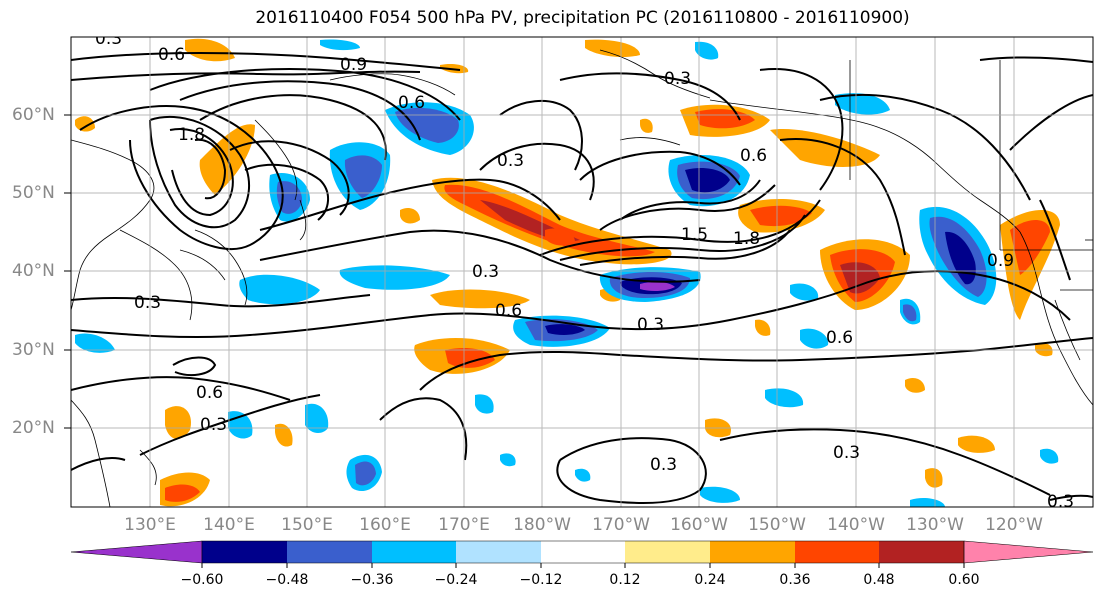  Describe the element at coordinates (1014, 525) in the screenshot. I see `lon-label: 120°W` at that location.